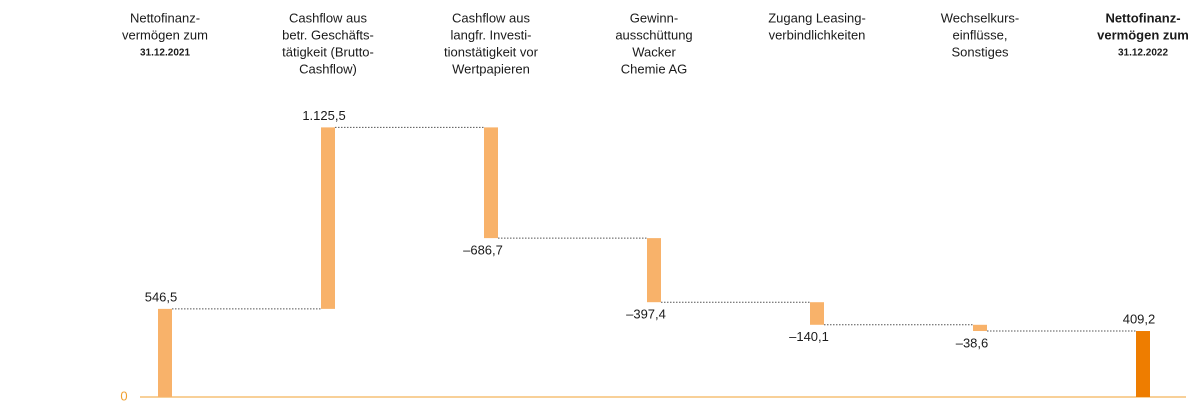 The height and width of the screenshot is (401, 1200). Describe the element at coordinates (654, 68) in the screenshot. I see `category-label: Chemie AG` at that location.